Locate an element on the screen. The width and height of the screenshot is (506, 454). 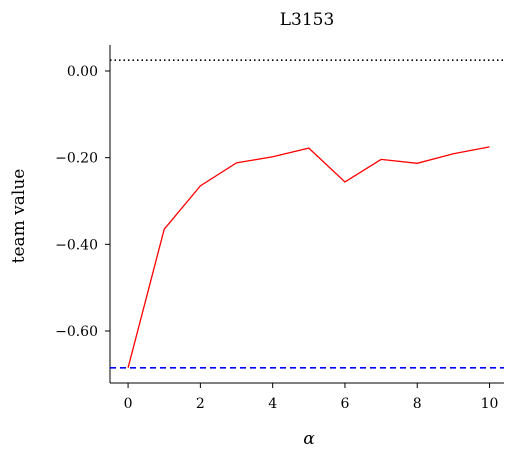
y-axis: 0.00 −0.20 −0.40 −0.60 is located at coordinates (82, 202).